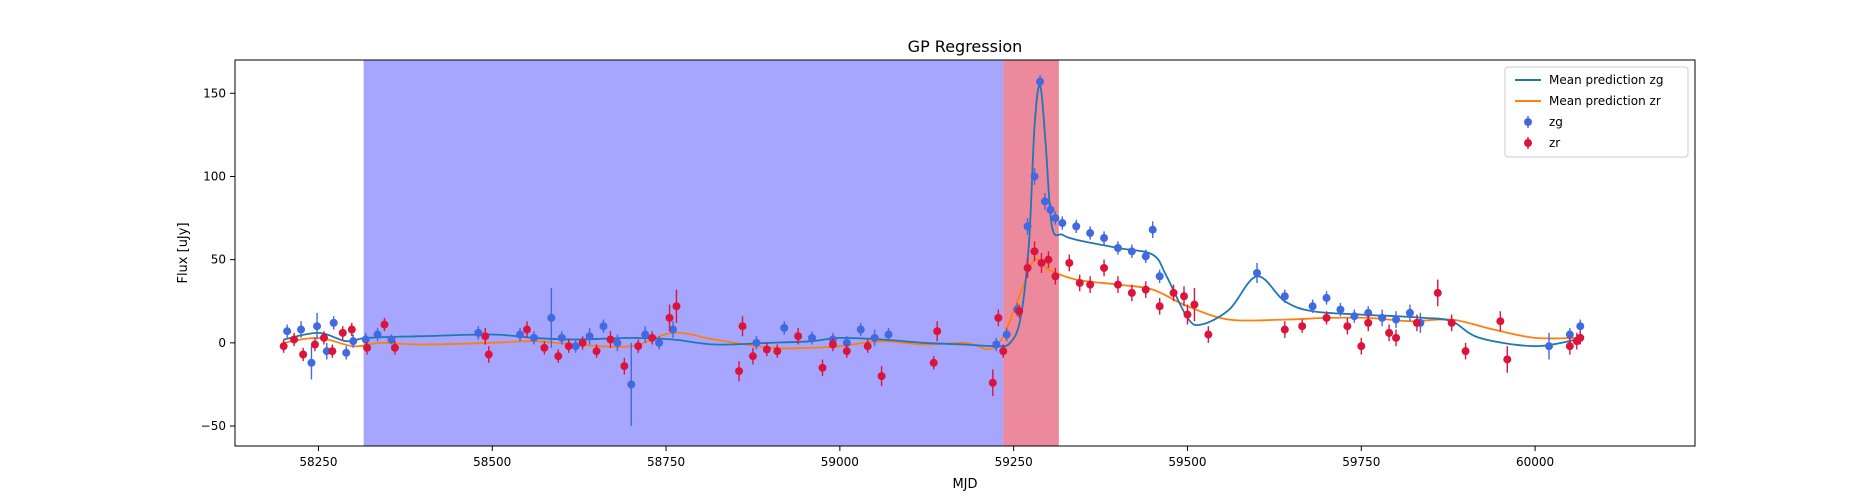 The image size is (1875, 500). What do you see at coordinates (1588, 101) in the screenshot?
I see `legend-item-mean-prediction-zr: Mean prediction zr` at bounding box center [1588, 101].